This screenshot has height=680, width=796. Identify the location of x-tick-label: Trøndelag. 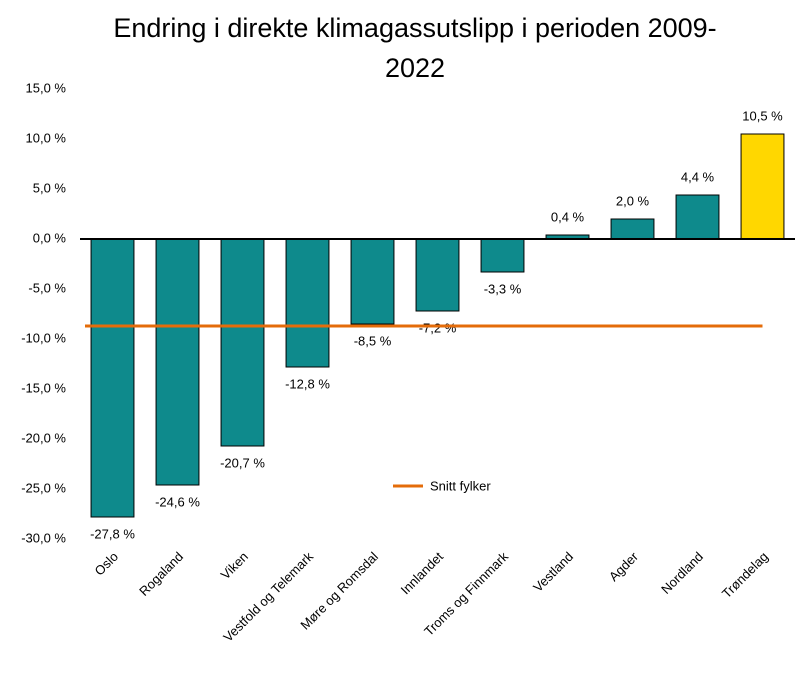
(745, 575).